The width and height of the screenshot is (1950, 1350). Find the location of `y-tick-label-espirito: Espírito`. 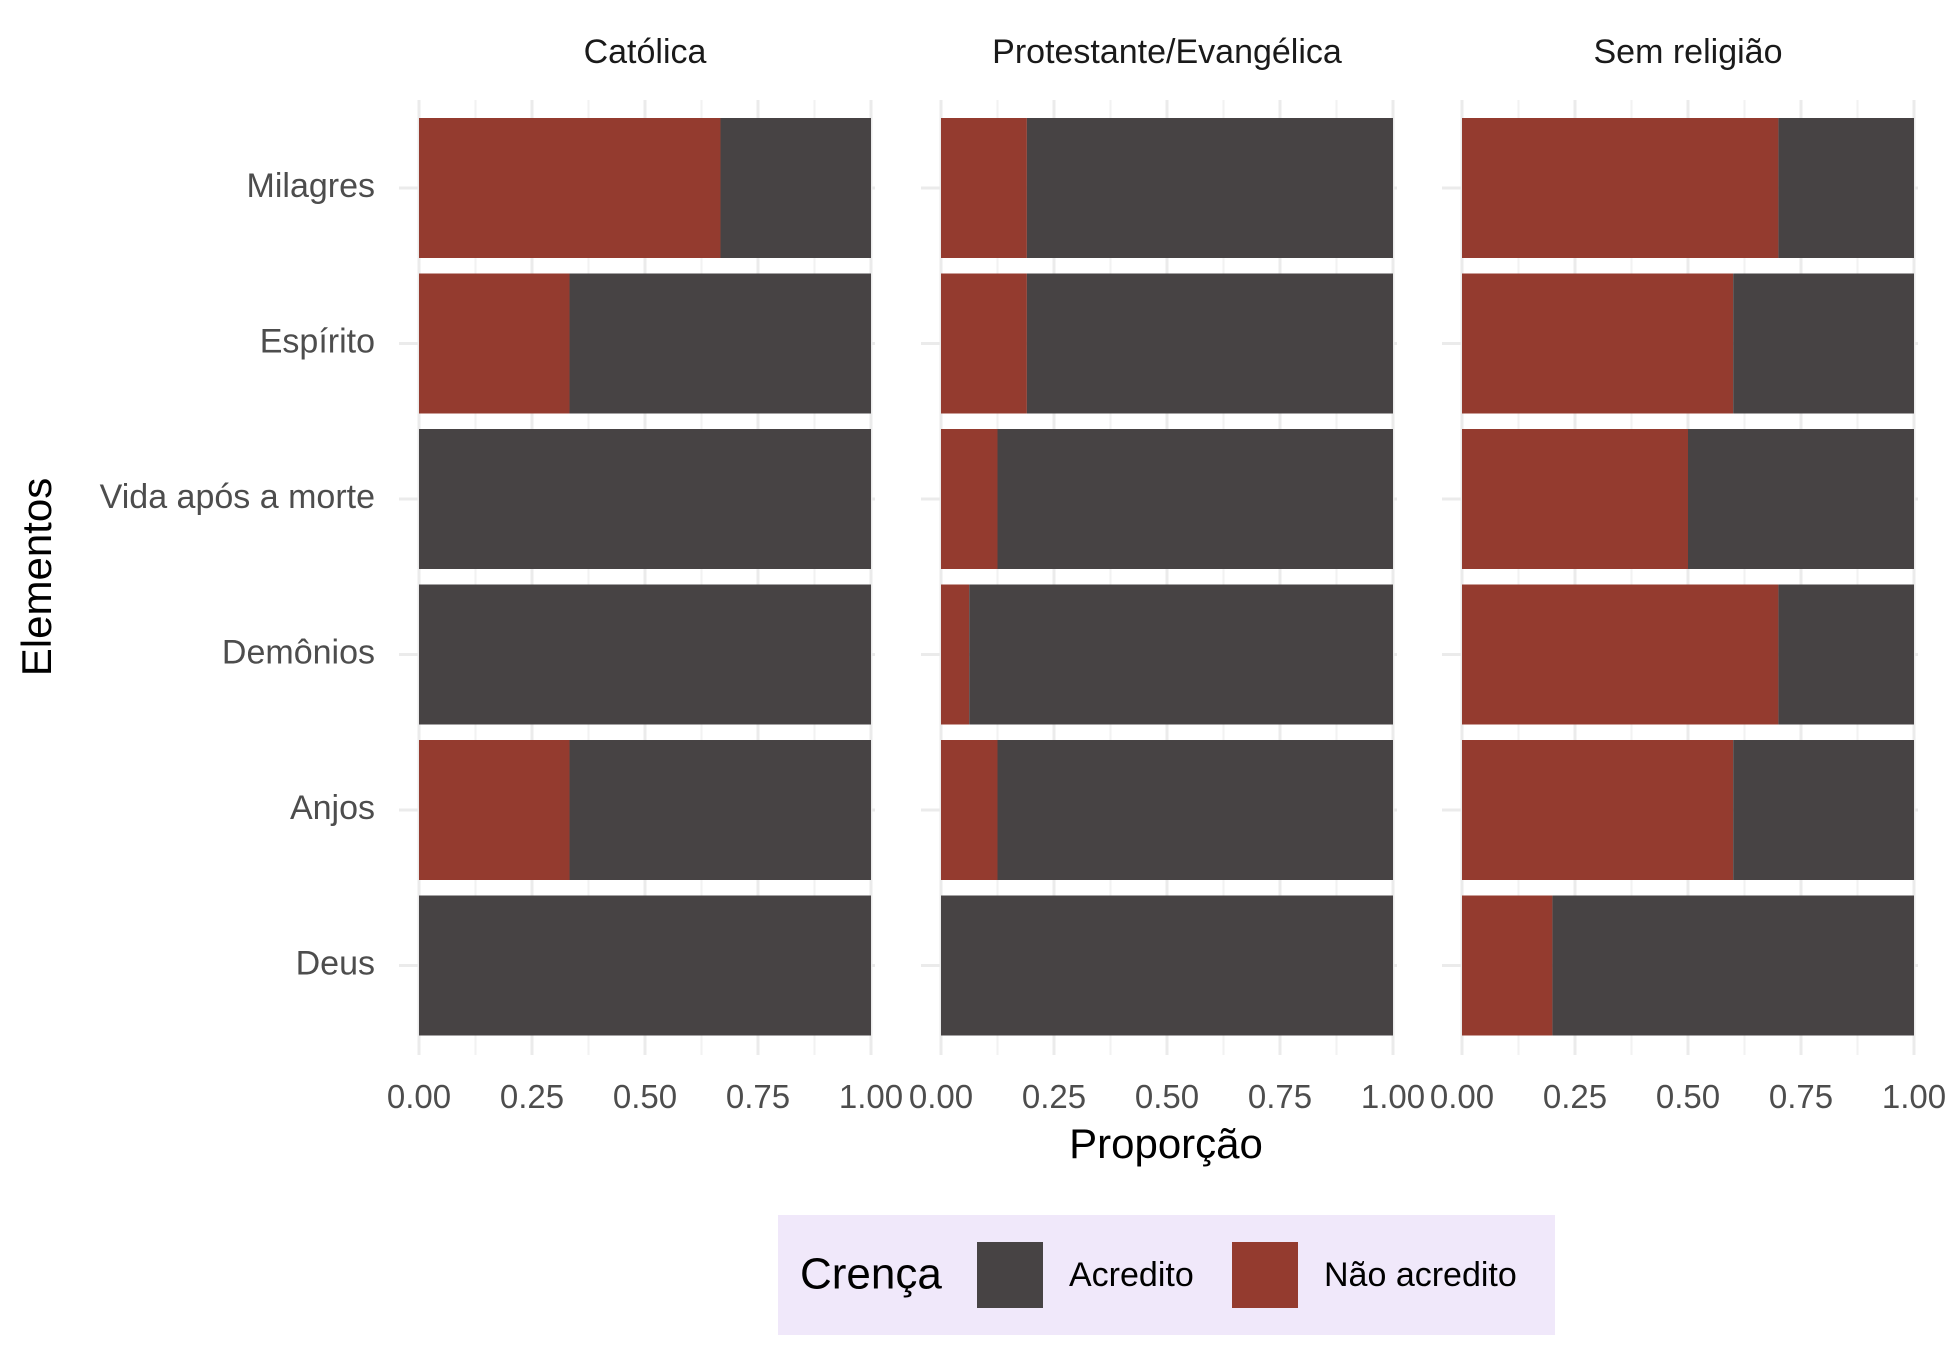

y-tick-label-espirito: Espírito is located at coordinates (317, 341).